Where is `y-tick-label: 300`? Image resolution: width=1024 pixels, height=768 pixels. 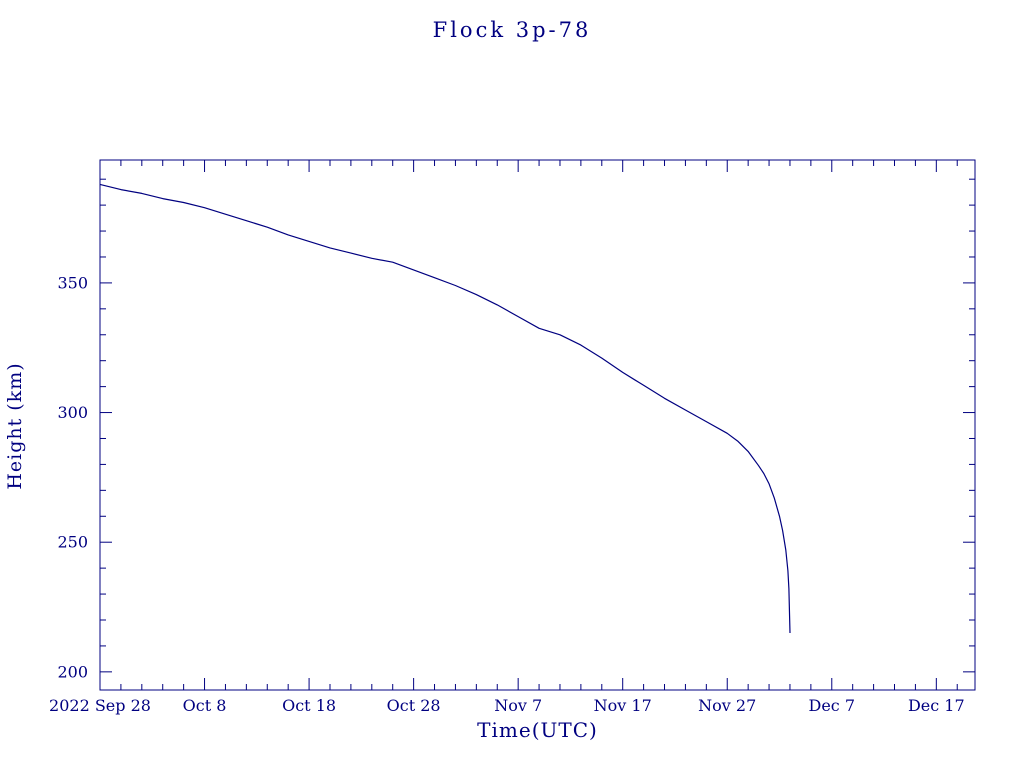 y-tick-label: 300 is located at coordinates (72, 412).